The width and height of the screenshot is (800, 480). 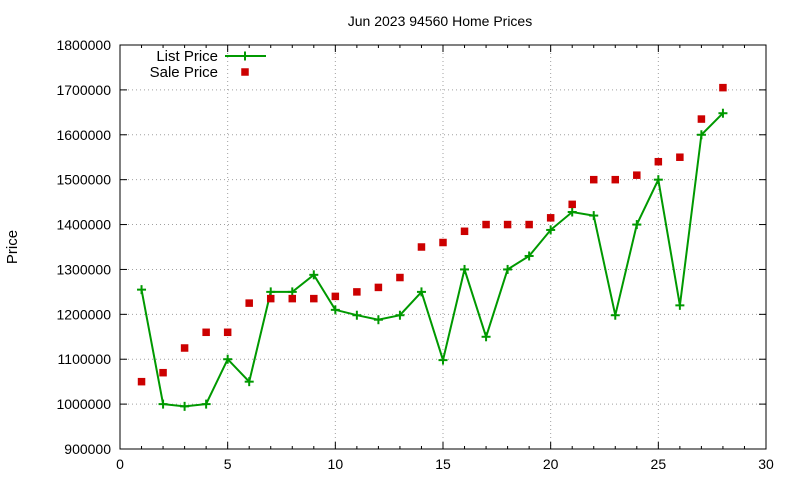 What do you see at coordinates (443, 464) in the screenshot?
I see `x-tick-label: 15` at bounding box center [443, 464].